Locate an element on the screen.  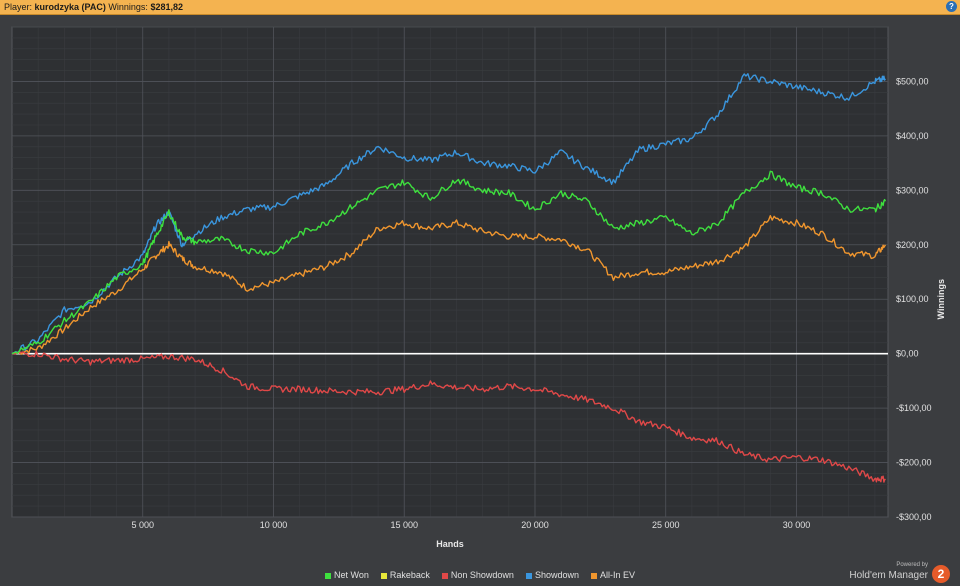
legend-item-rakeback: Rakeback is located at coordinates (405, 575).